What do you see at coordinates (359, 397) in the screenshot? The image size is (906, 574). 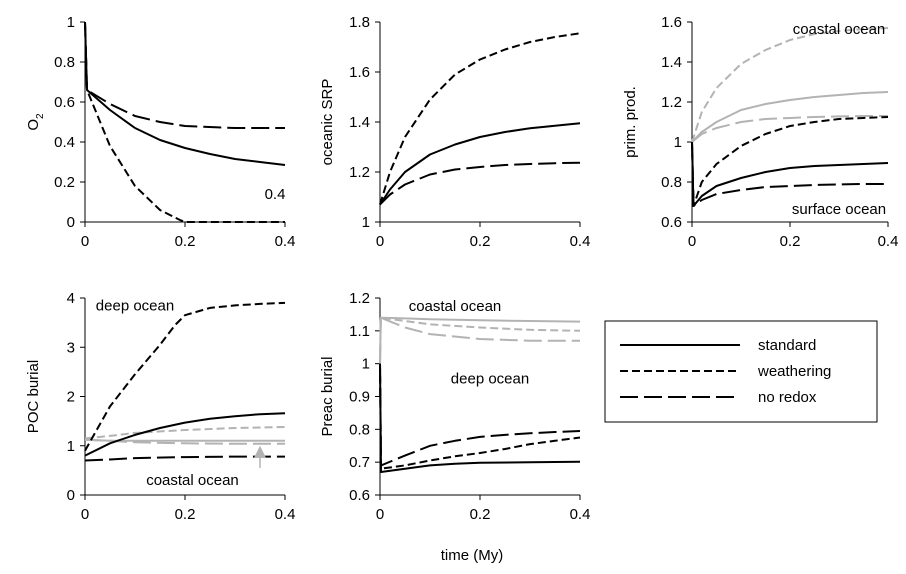 I see `y-tick-label: 0.9` at bounding box center [359, 397].